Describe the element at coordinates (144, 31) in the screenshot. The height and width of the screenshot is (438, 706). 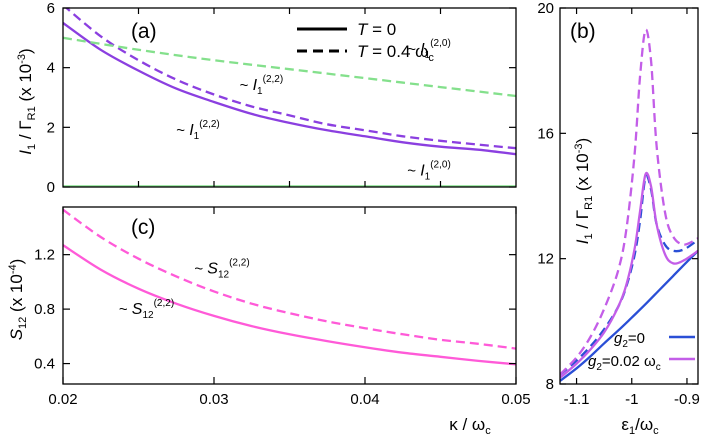
I see `panel-label-a: (a)` at that location.